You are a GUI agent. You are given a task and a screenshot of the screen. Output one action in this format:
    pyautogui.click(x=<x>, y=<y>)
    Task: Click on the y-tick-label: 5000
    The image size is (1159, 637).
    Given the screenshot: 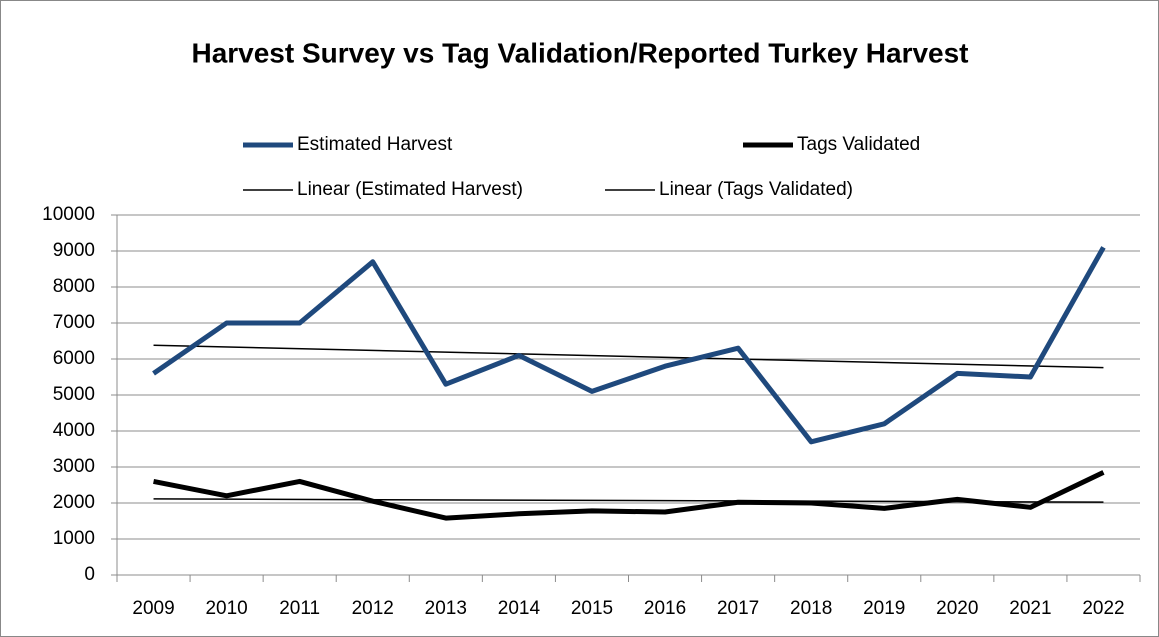 What is the action you would take?
    pyautogui.click(x=74, y=394)
    